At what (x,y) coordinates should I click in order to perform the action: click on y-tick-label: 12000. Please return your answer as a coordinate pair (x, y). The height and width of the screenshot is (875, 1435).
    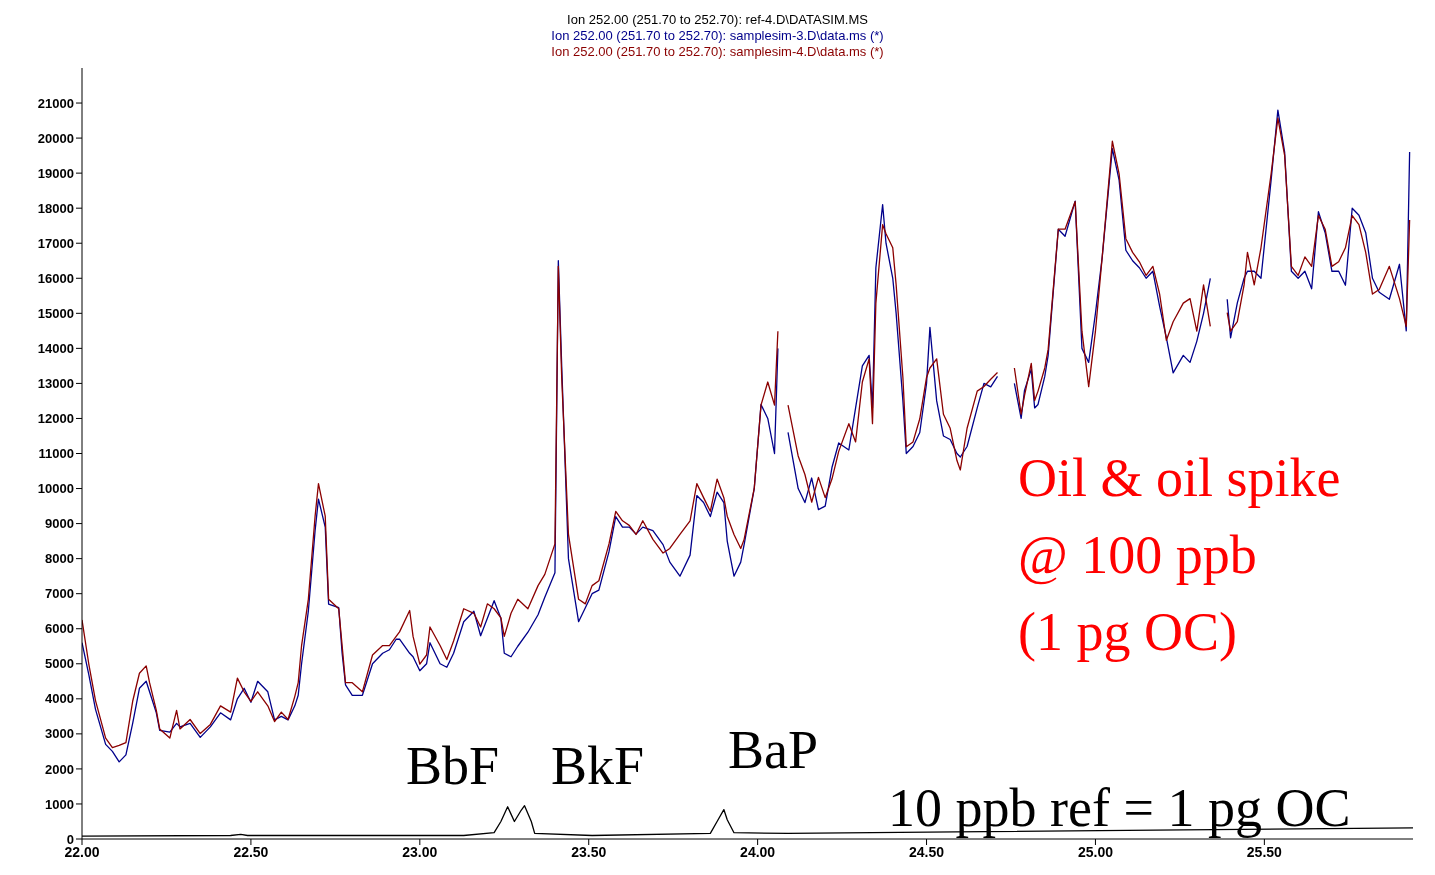
    Looking at the image, I should click on (55, 419).